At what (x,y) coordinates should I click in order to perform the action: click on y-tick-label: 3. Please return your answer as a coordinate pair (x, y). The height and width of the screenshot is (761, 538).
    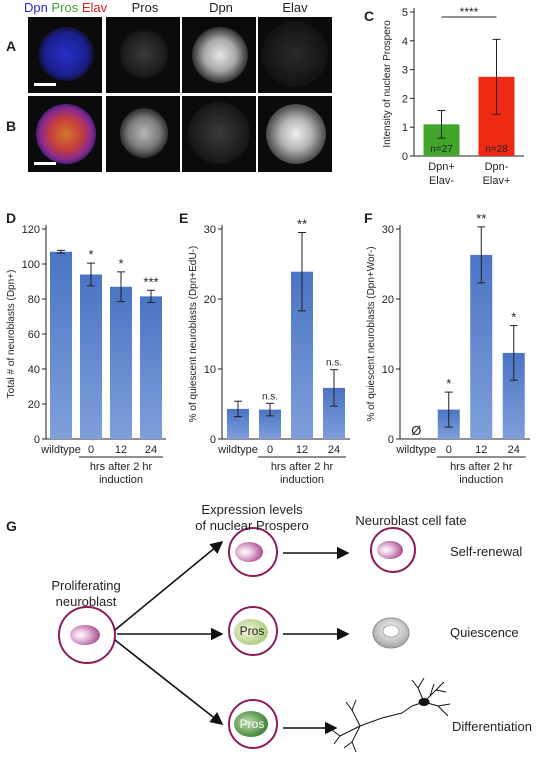
    Looking at the image, I should click on (405, 71).